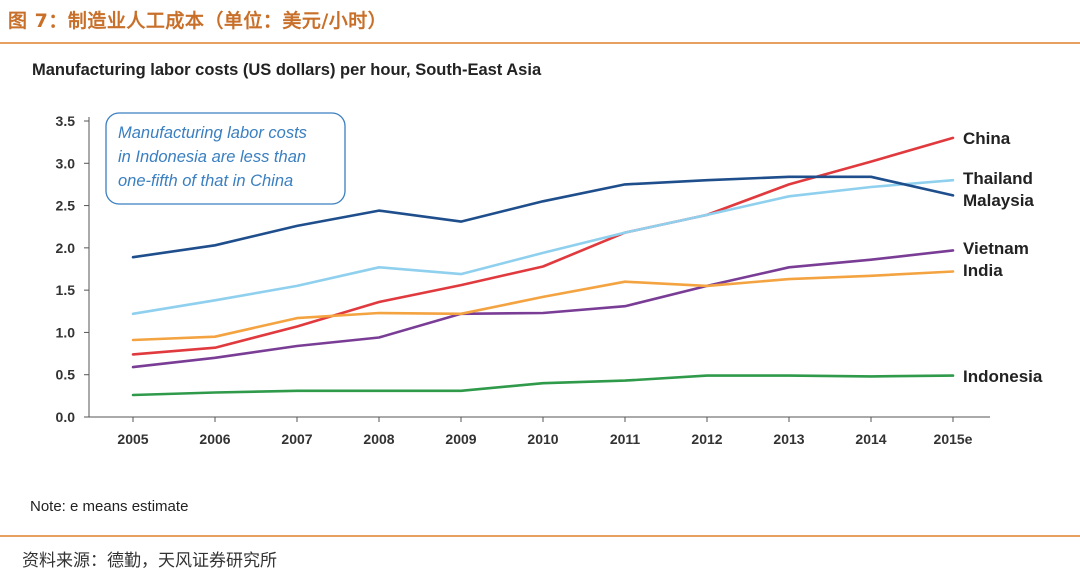  I want to click on series-line-indonesia, so click(543, 385).